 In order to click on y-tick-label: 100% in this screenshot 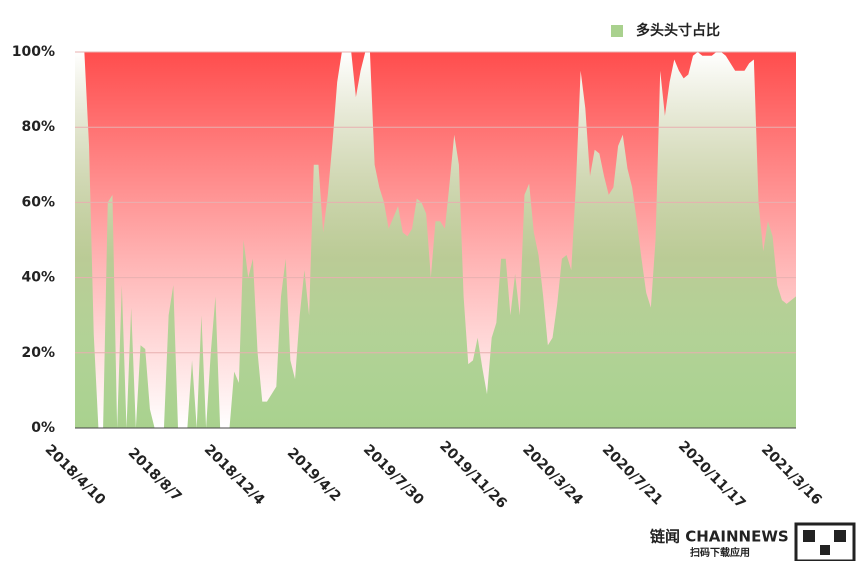, I will do `click(33, 52)`.